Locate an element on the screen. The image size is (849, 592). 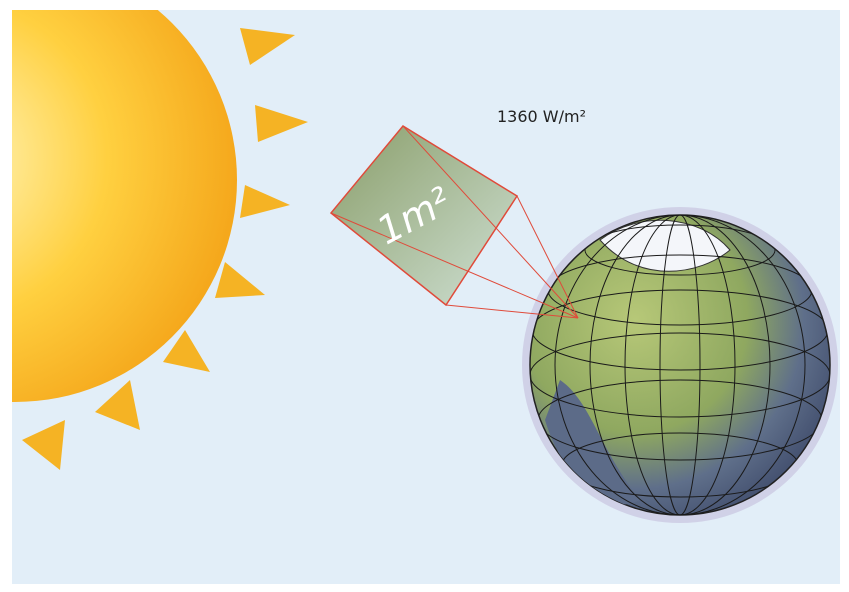
projection-lines is located at coordinates (454, 222).